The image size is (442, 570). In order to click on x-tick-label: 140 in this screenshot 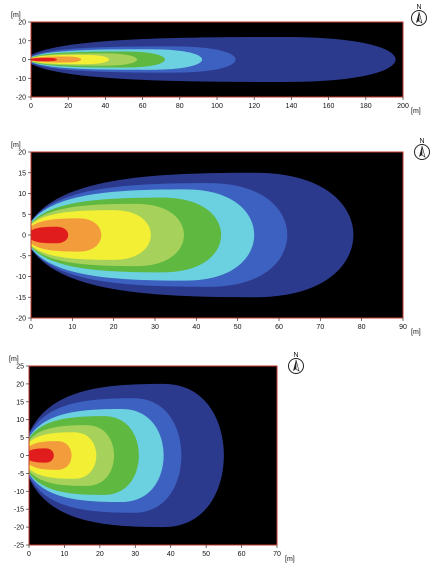, I will do `click(292, 106)`.